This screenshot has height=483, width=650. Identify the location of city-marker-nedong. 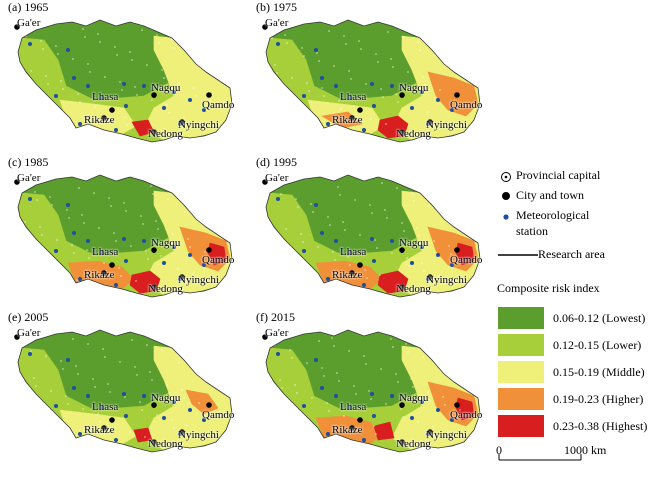
(402, 442).